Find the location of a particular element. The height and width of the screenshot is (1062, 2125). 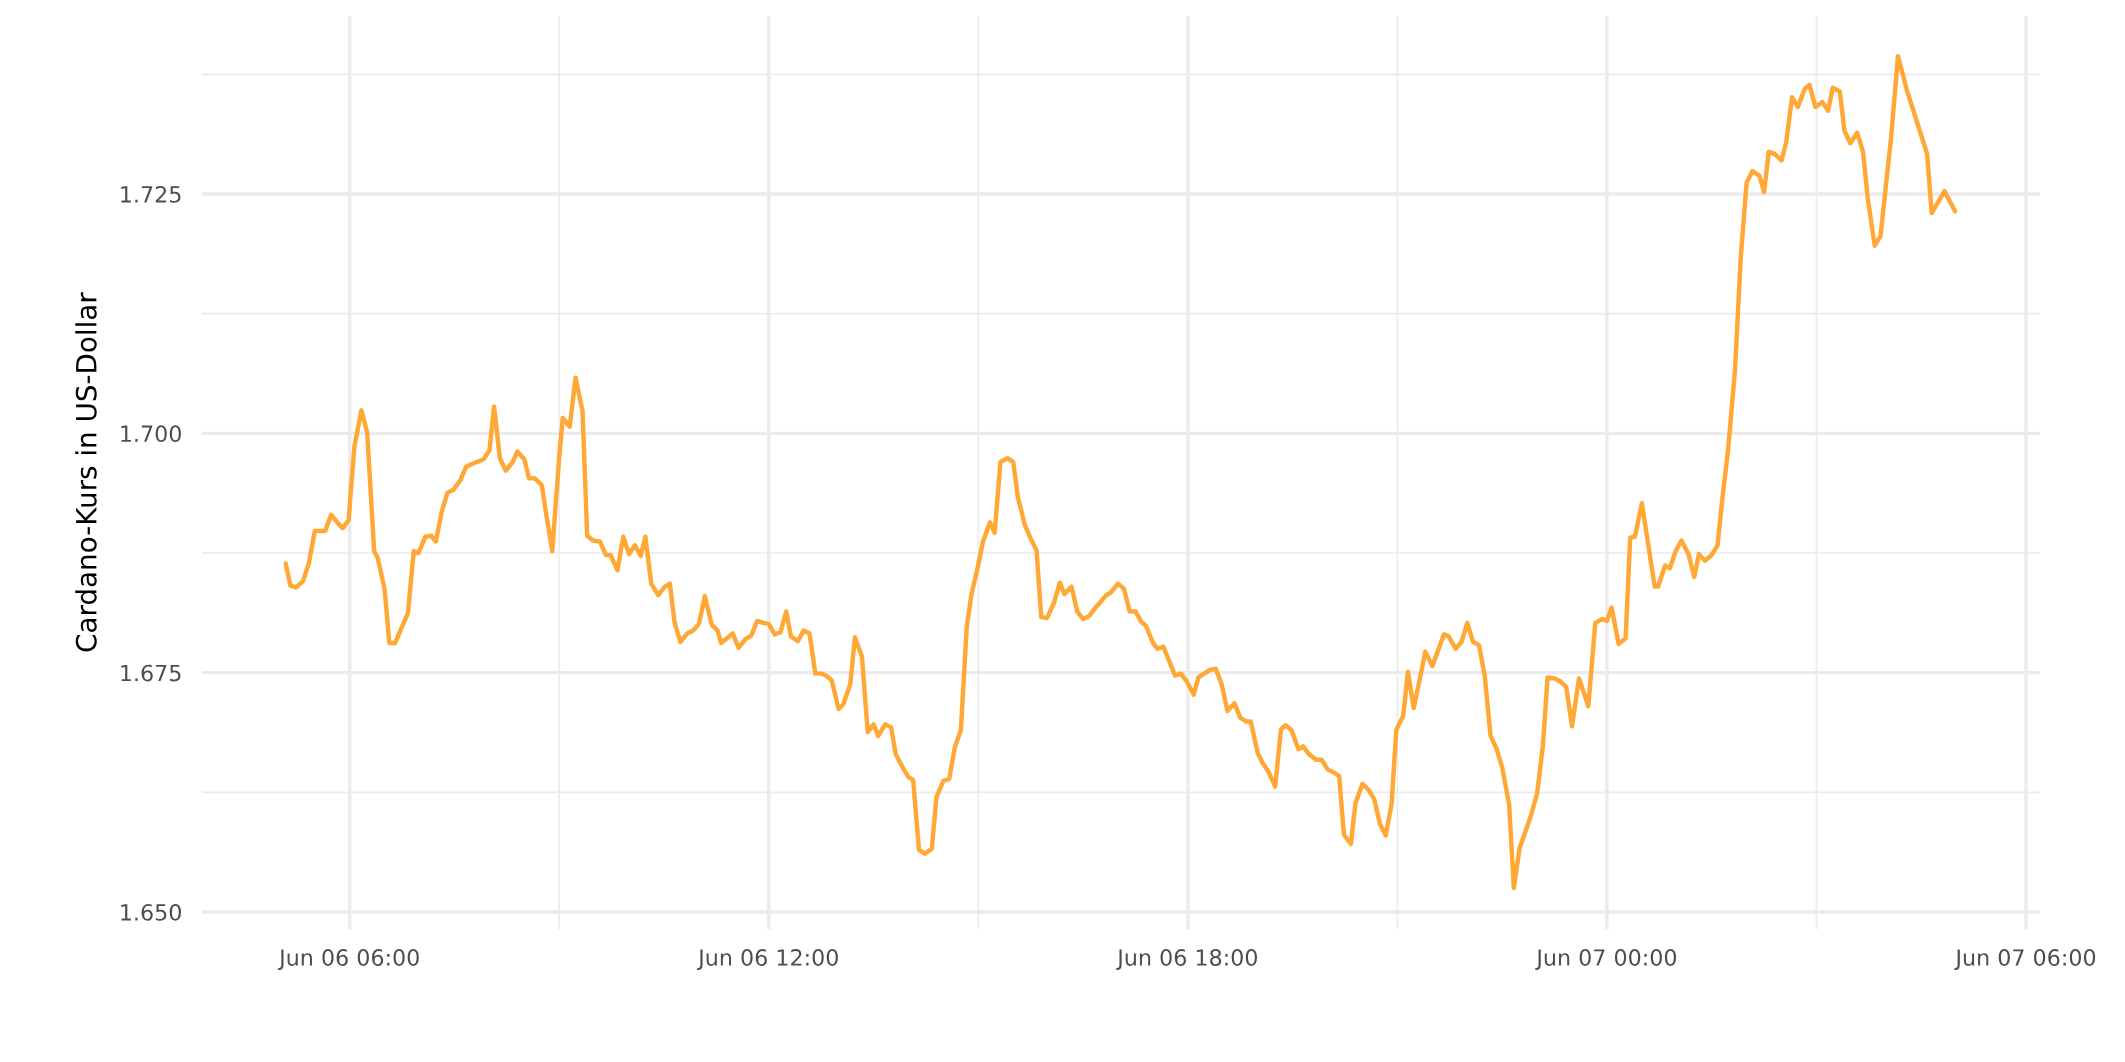

x-tick-label: Jun 07 00:00 is located at coordinates (1606, 960).